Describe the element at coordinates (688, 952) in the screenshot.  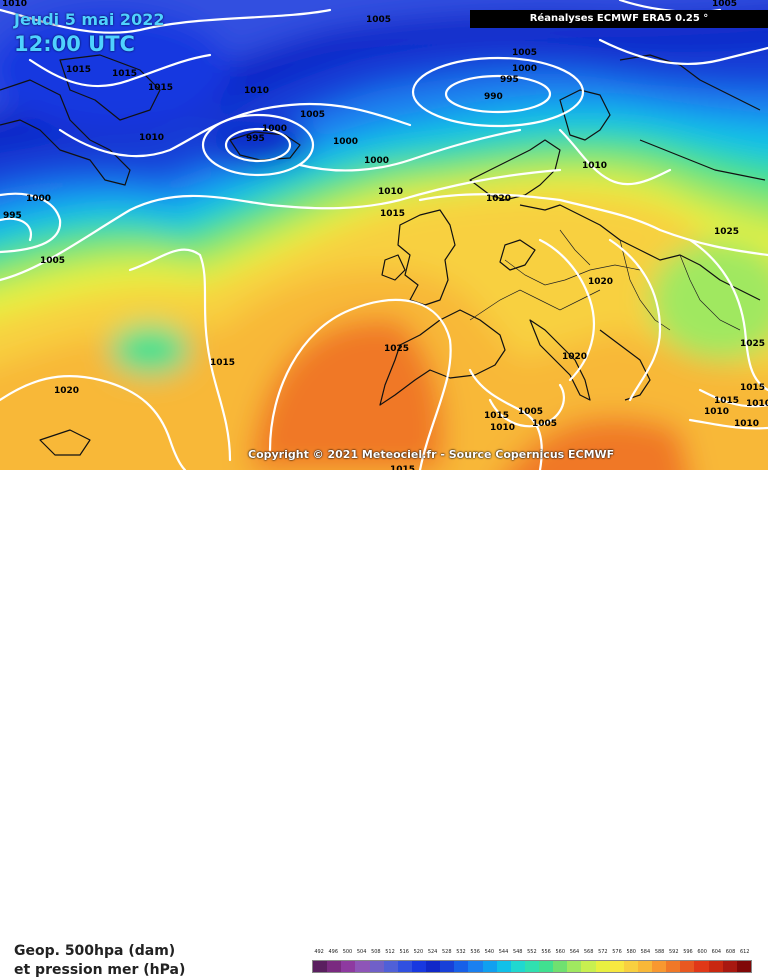
I see `scale-tick-label: 596` at that location.